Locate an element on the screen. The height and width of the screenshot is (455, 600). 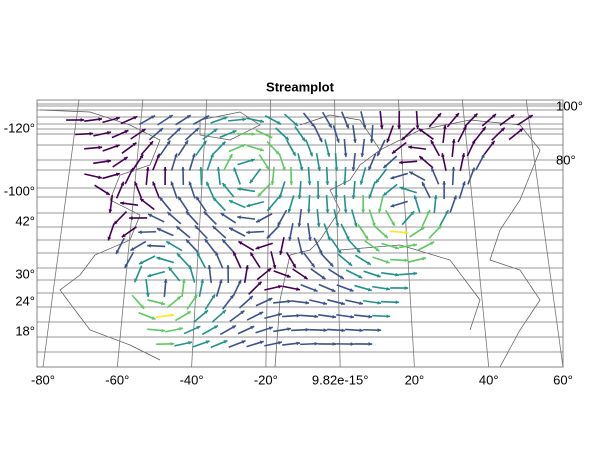
y-tick-label: 18° is located at coordinates (25, 330).